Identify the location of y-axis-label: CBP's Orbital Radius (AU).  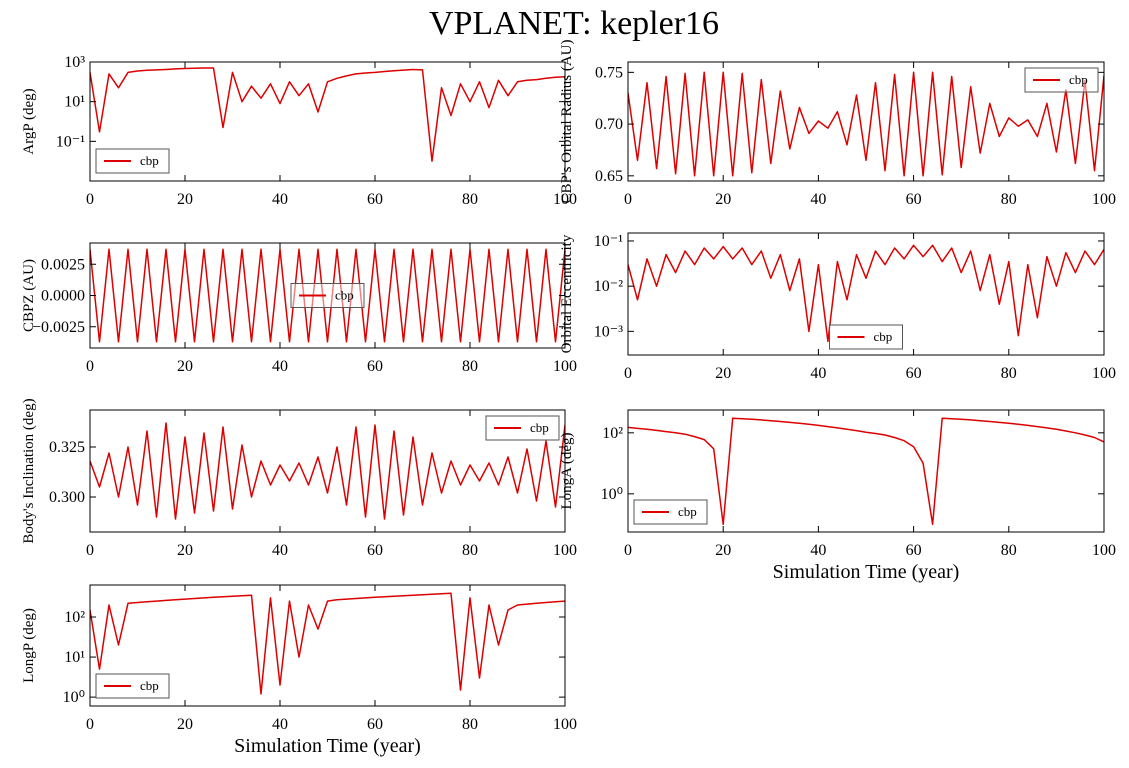
(567, 122).